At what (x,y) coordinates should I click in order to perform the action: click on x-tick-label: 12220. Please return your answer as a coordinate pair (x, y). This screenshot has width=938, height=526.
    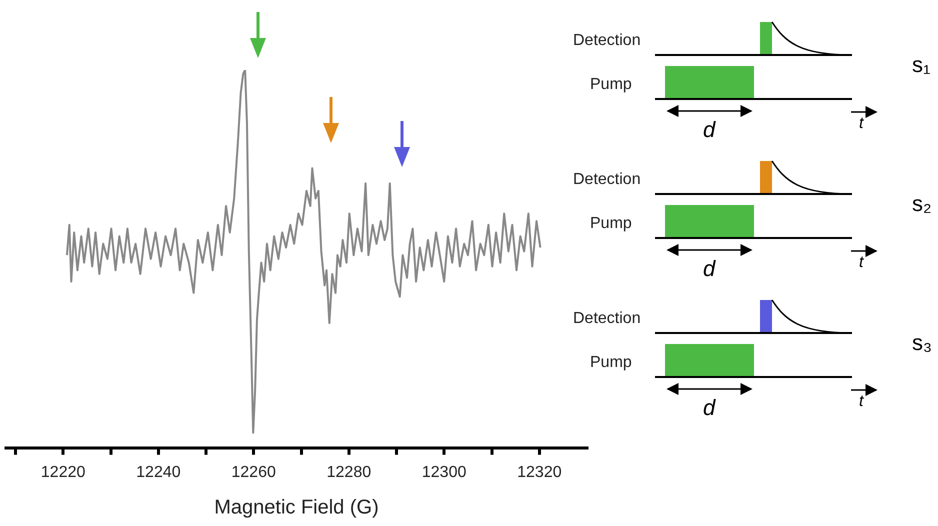
    Looking at the image, I should click on (63, 472).